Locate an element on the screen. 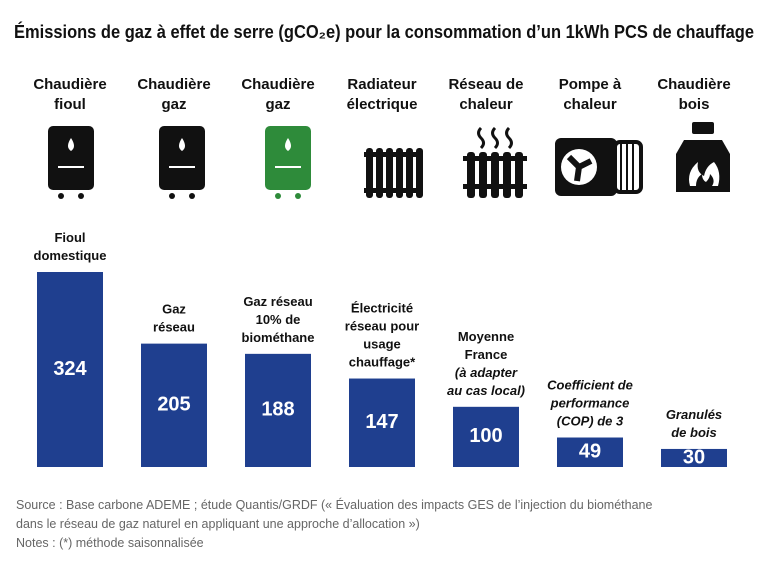 This screenshot has width=768, height=576. category-label: bois is located at coordinates (694, 104).